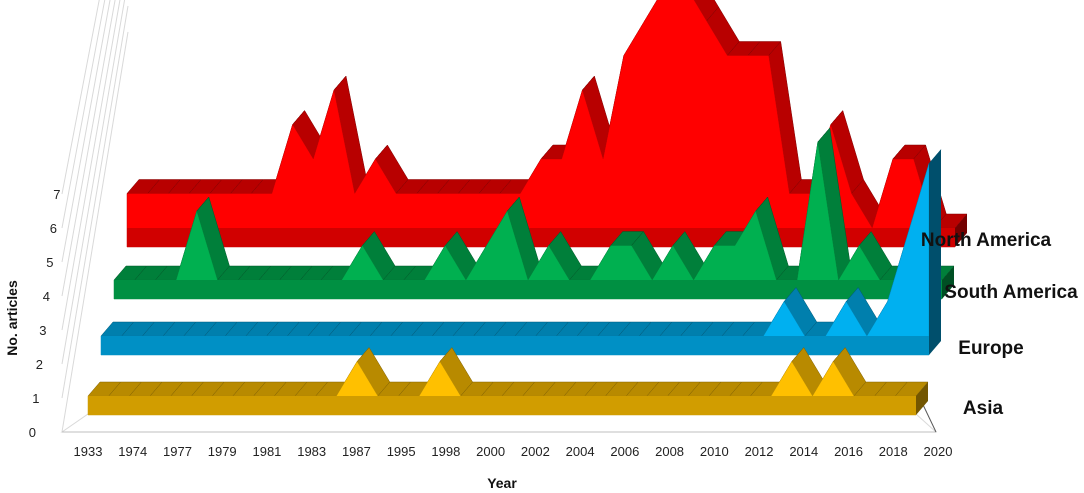 The height and width of the screenshot is (493, 1084). What do you see at coordinates (49, 262) in the screenshot?
I see `y-tick-label: 5` at bounding box center [49, 262].